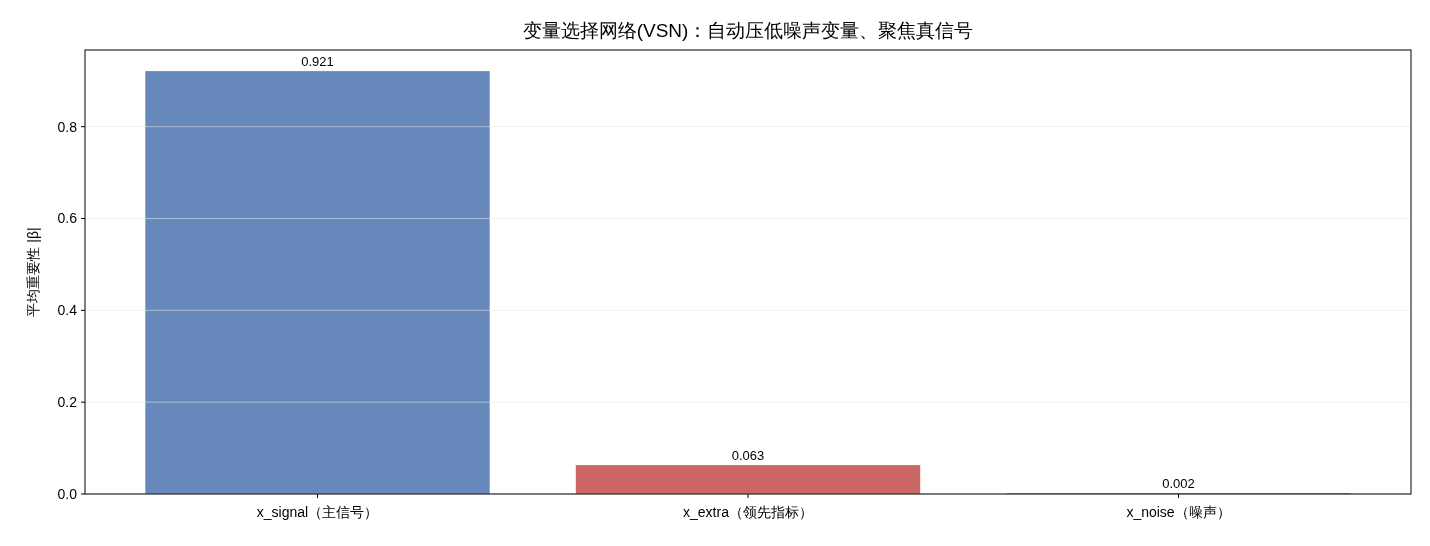  I want to click on y-tick-label: 0.0, so click(67, 493).